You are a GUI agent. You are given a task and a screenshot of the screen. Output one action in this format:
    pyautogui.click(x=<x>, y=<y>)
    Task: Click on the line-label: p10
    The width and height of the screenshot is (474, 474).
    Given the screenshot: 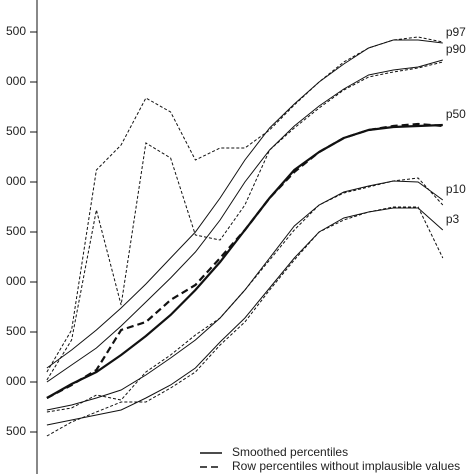 What is the action you would take?
    pyautogui.click(x=456, y=189)
    